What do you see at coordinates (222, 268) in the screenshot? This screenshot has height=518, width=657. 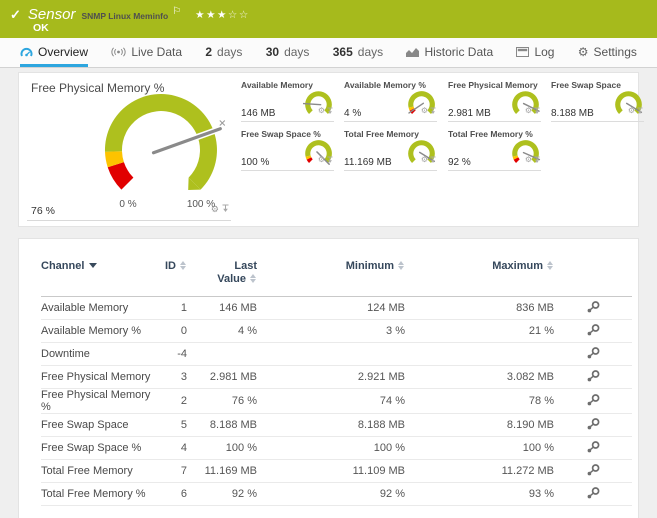 I see `column-header-last-value: Last Value` at bounding box center [222, 268].